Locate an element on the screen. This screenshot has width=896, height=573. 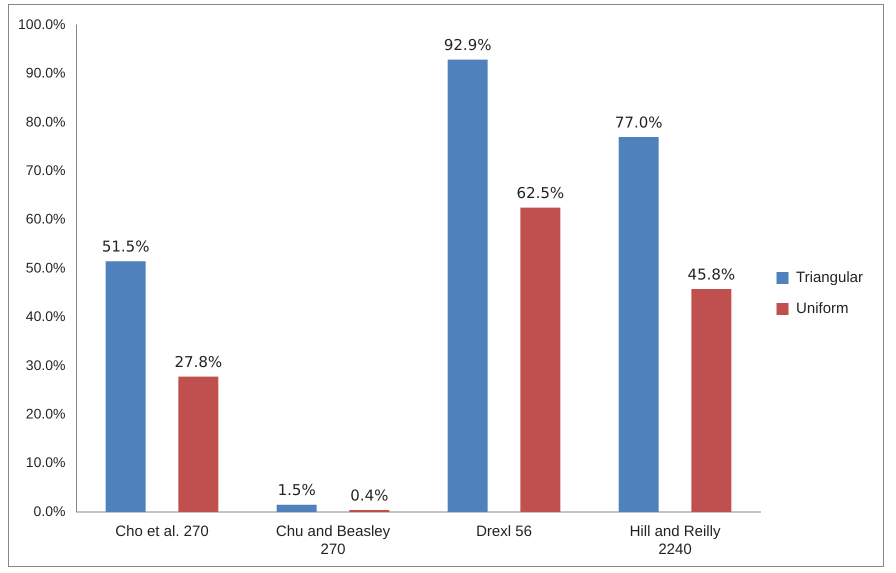
y-tick-label: 50.0% is located at coordinates (46, 267).